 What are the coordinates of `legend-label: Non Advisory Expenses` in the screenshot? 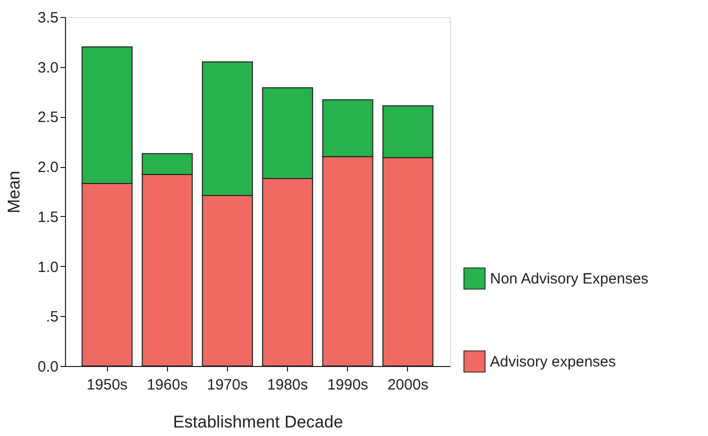 It's located at (569, 279).